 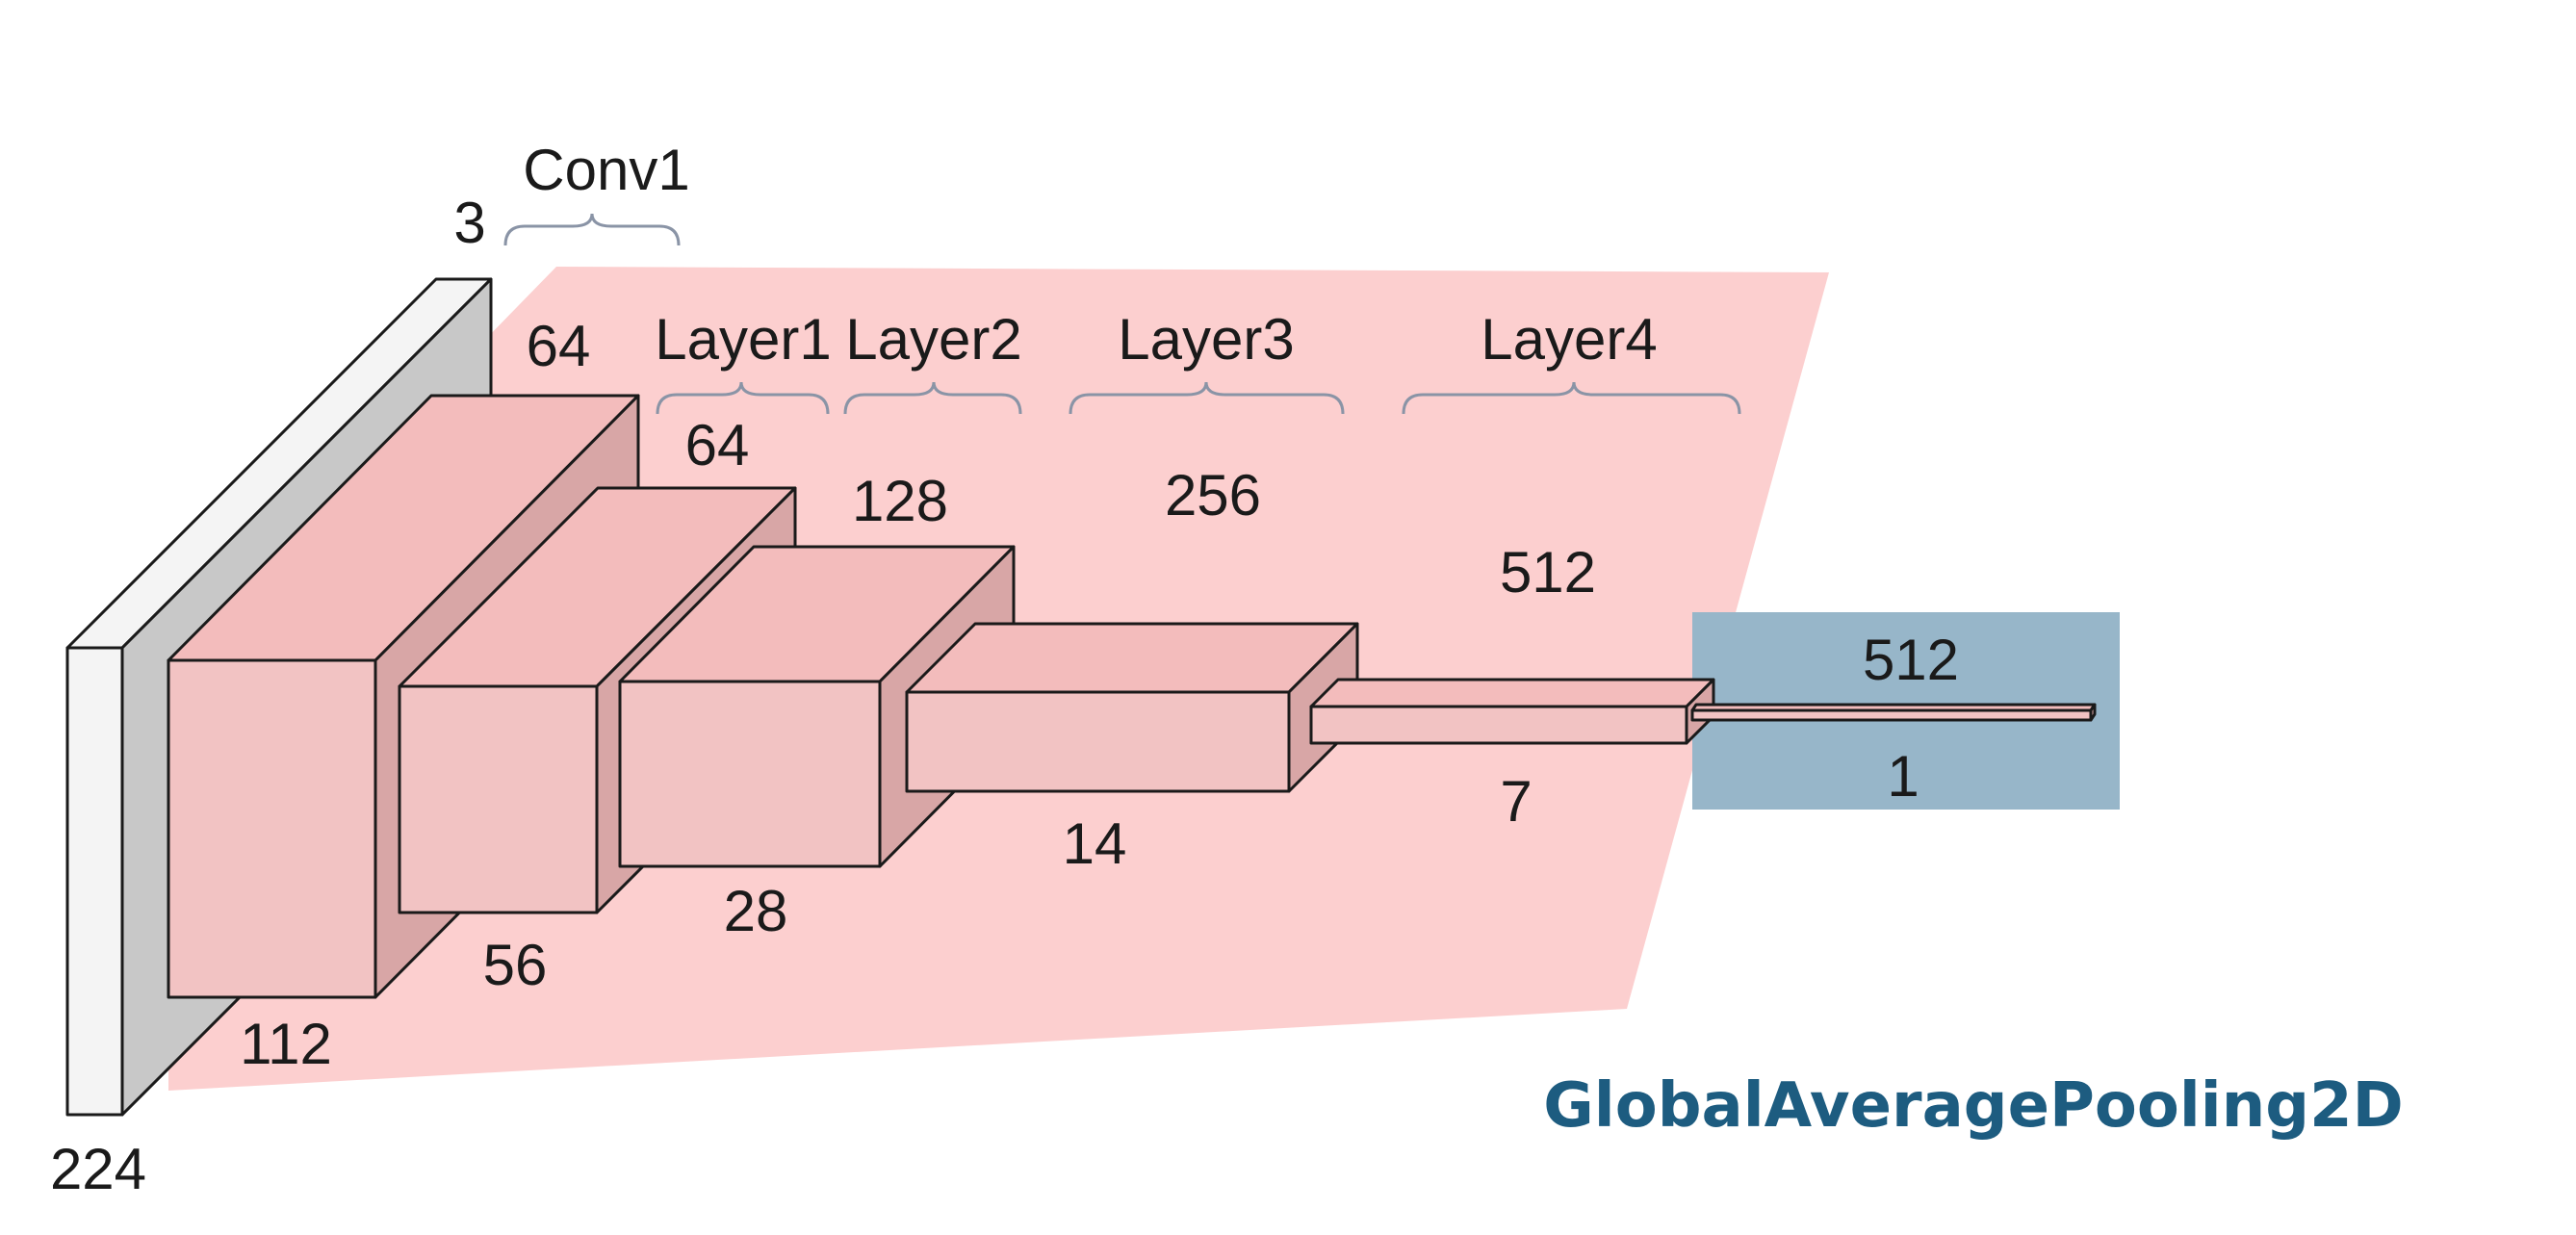 I want to click on pooling-output-block-top, so click(x=1894, y=707).